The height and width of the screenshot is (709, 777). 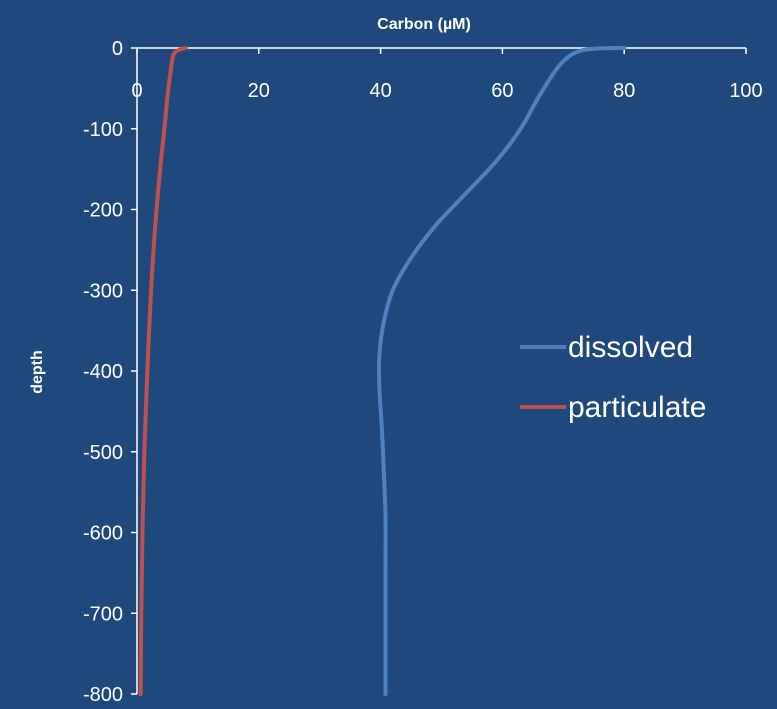 What do you see at coordinates (624, 91) in the screenshot?
I see `x-tick-label: 80` at bounding box center [624, 91].